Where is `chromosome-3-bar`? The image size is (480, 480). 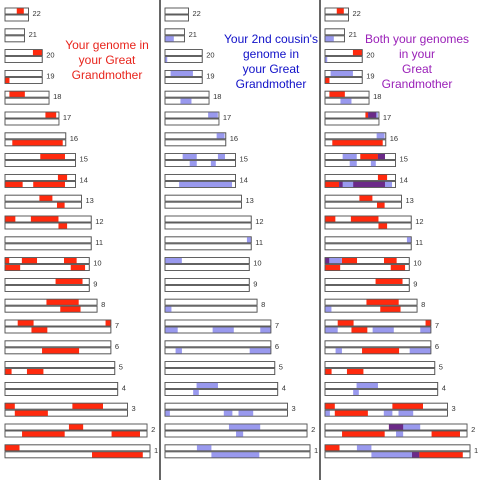 chromosome-3-bar is located at coordinates (226, 406).